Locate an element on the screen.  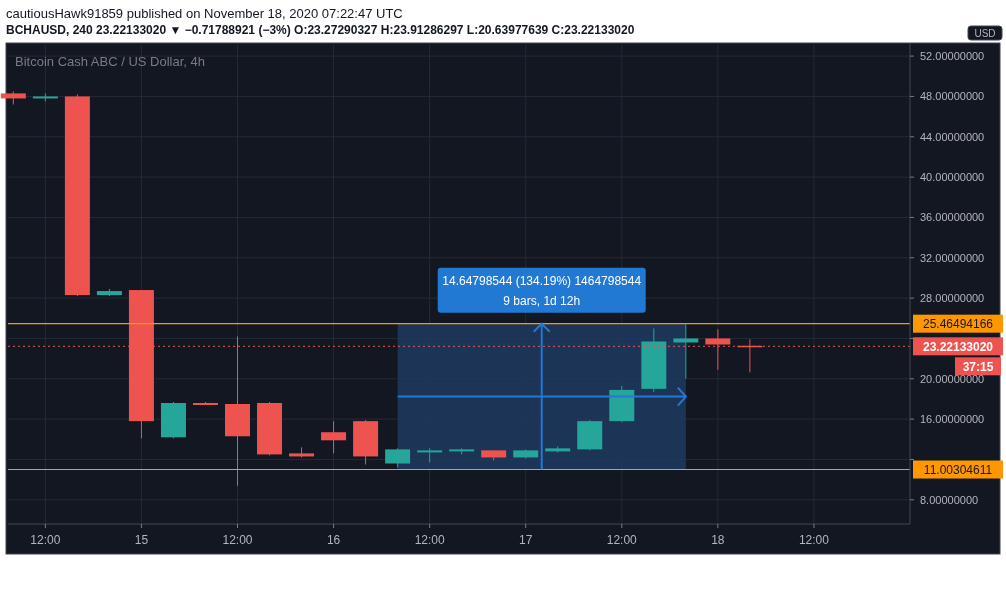
y-tick-label: 32.00000000 is located at coordinates (952, 257).